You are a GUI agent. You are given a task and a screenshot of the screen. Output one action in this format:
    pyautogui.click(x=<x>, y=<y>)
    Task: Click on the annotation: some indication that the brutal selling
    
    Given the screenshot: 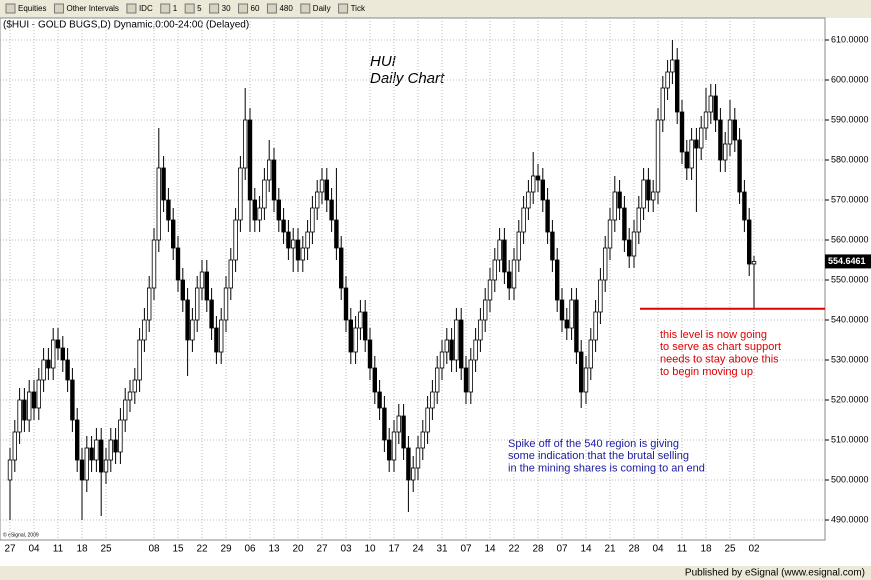 What is the action you would take?
    pyautogui.click(x=598, y=456)
    